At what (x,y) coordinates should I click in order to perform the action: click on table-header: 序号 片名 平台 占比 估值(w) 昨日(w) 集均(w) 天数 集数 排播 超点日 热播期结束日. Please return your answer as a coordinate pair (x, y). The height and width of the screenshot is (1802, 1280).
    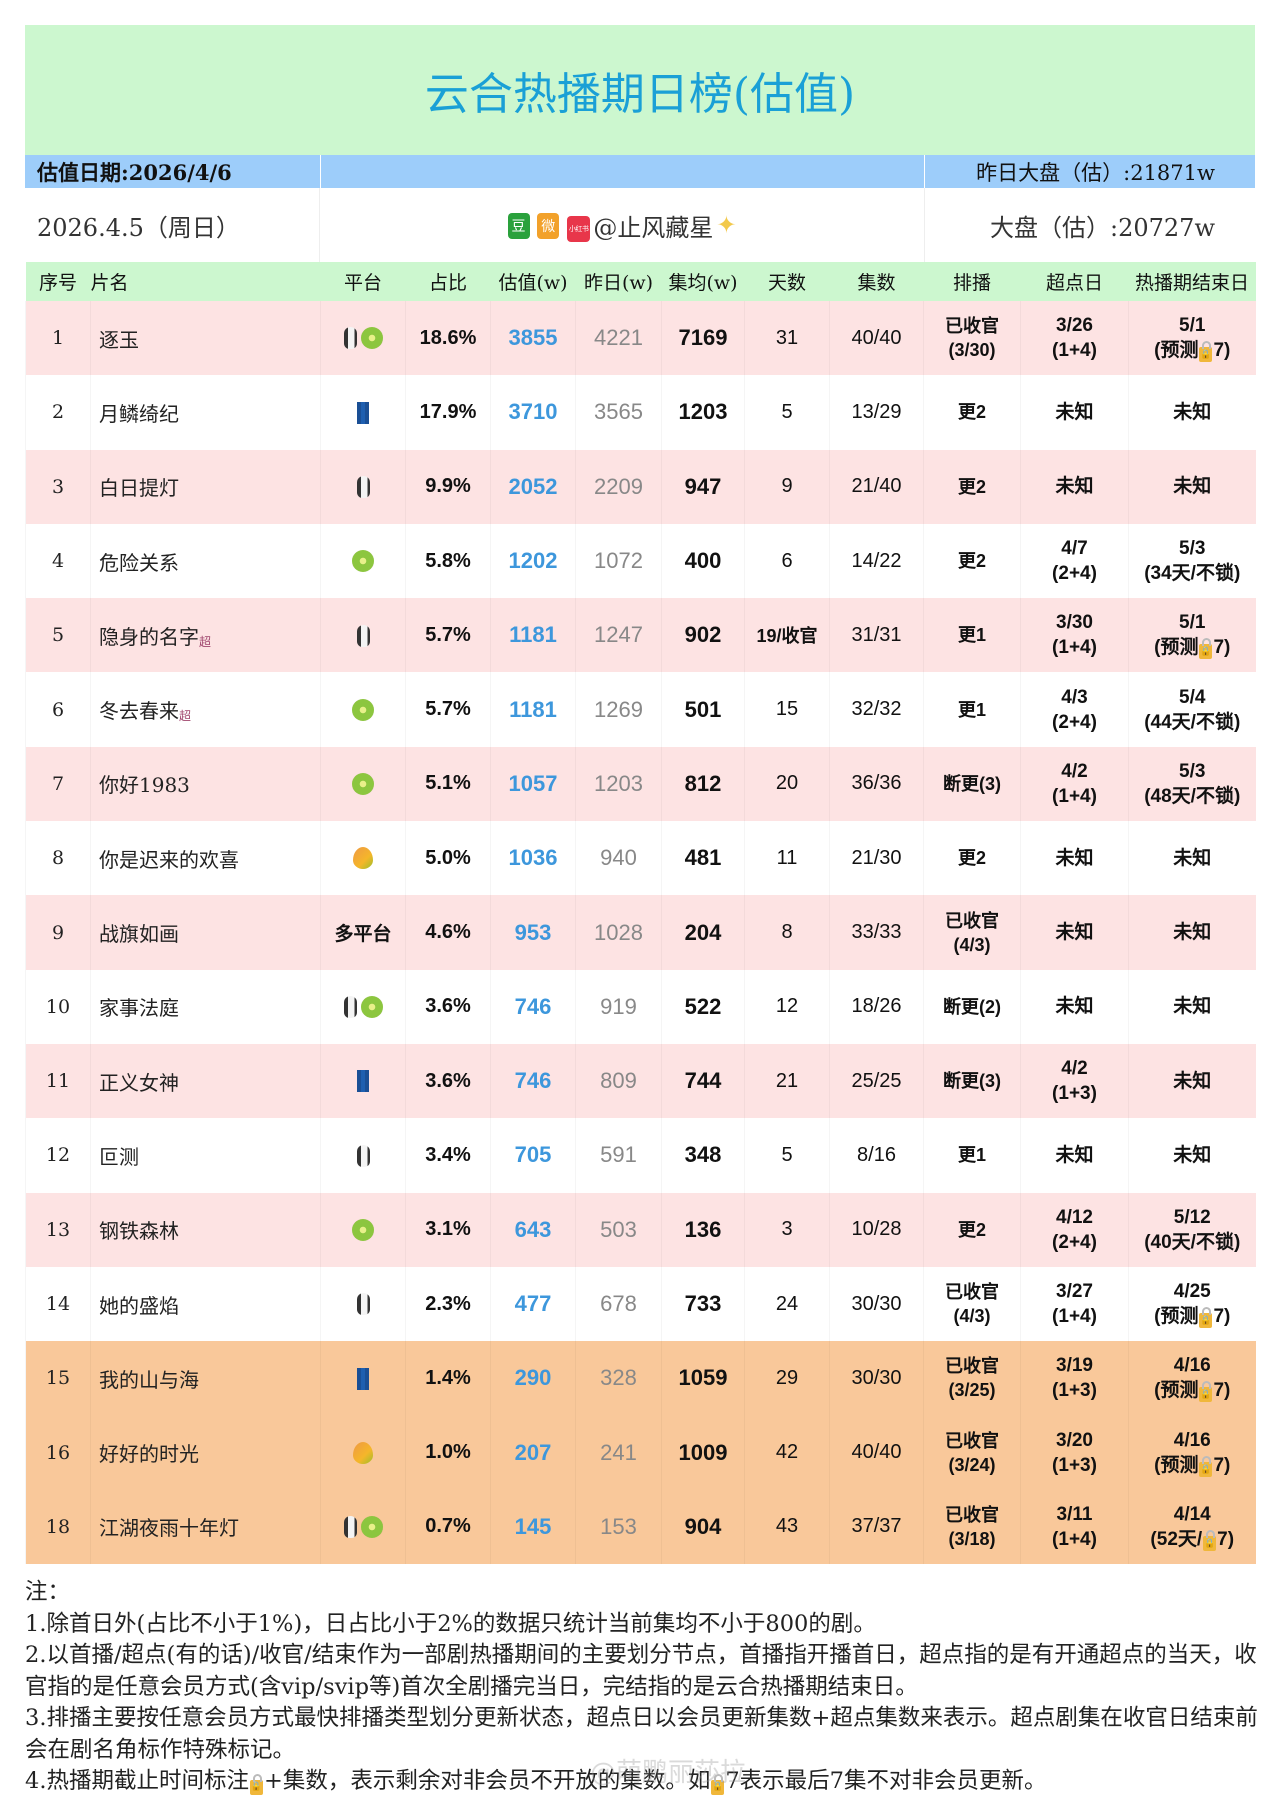
    Looking at the image, I should click on (640, 281).